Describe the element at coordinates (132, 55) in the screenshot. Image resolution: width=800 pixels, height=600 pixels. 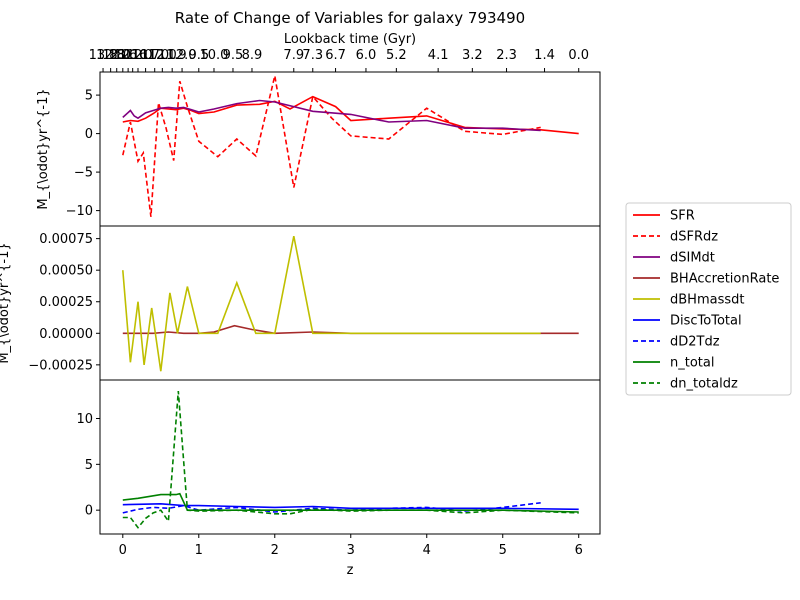
I see `top-tick-label: 11.6` at that location.